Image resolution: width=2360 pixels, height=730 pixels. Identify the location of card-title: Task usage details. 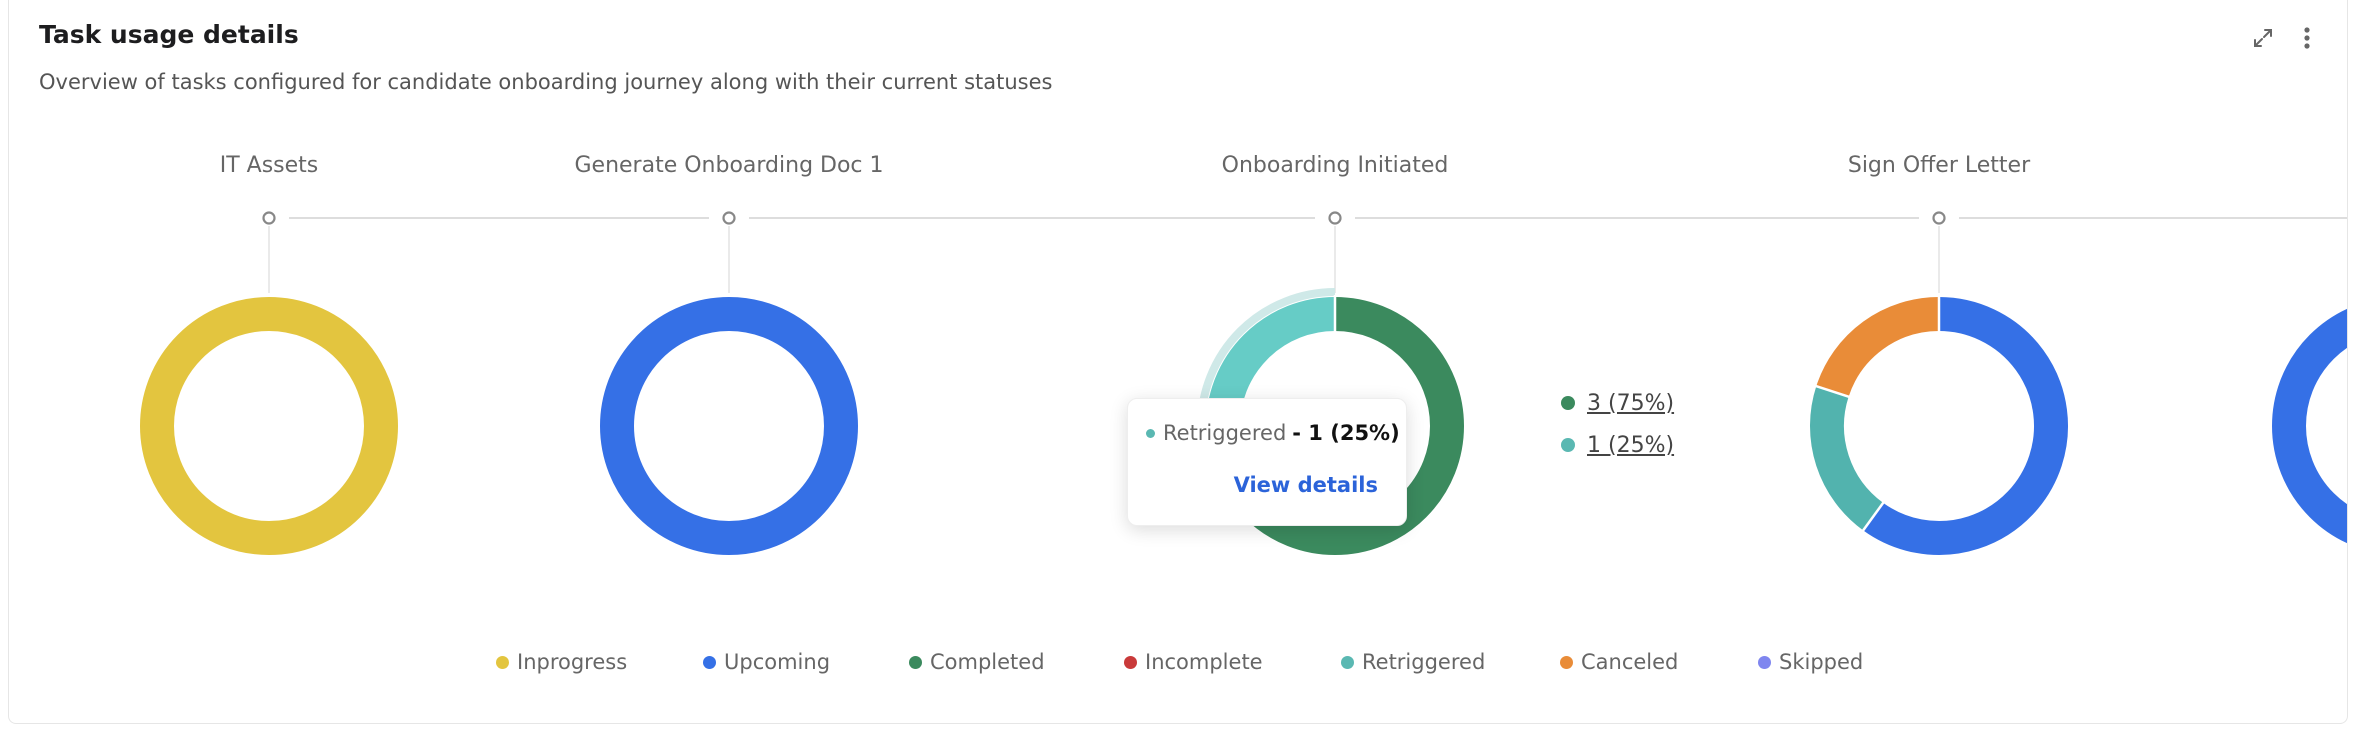
(169, 34).